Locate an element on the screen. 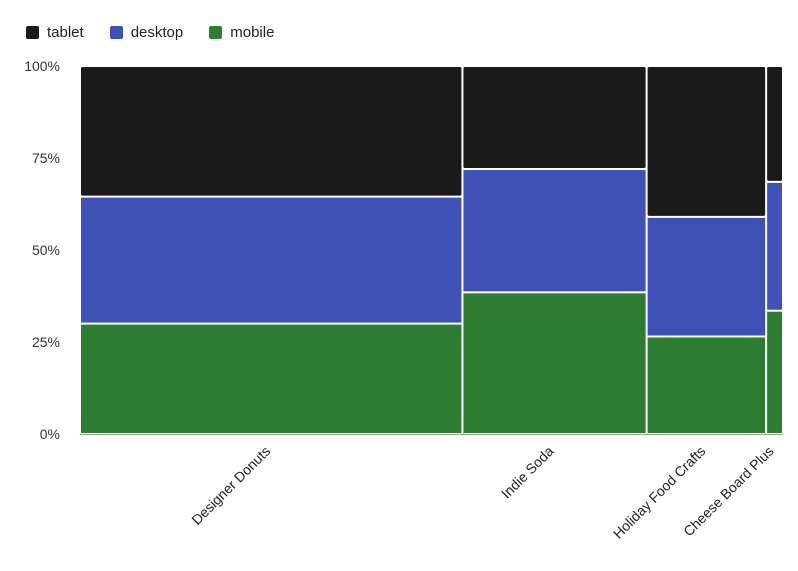 The width and height of the screenshot is (798, 571). y-tick-label: 25% is located at coordinates (46, 342).